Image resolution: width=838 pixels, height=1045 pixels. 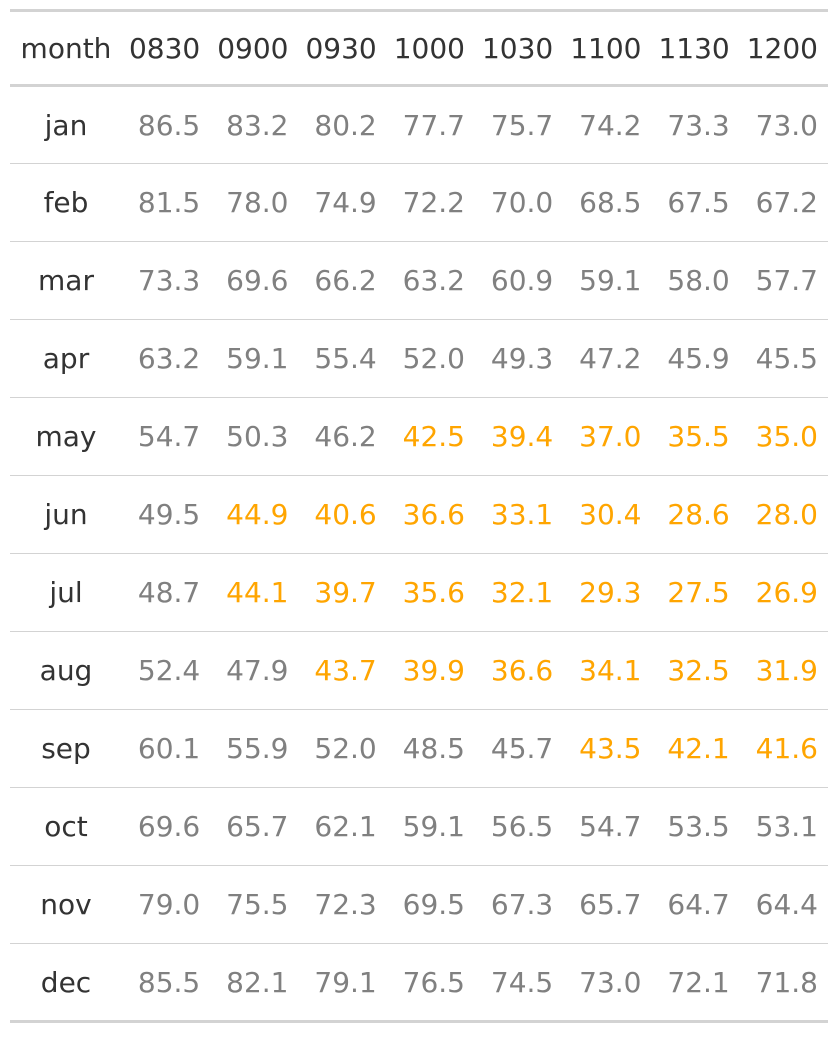 What do you see at coordinates (522, 125) in the screenshot?
I see `value-cell: 75.7` at bounding box center [522, 125].